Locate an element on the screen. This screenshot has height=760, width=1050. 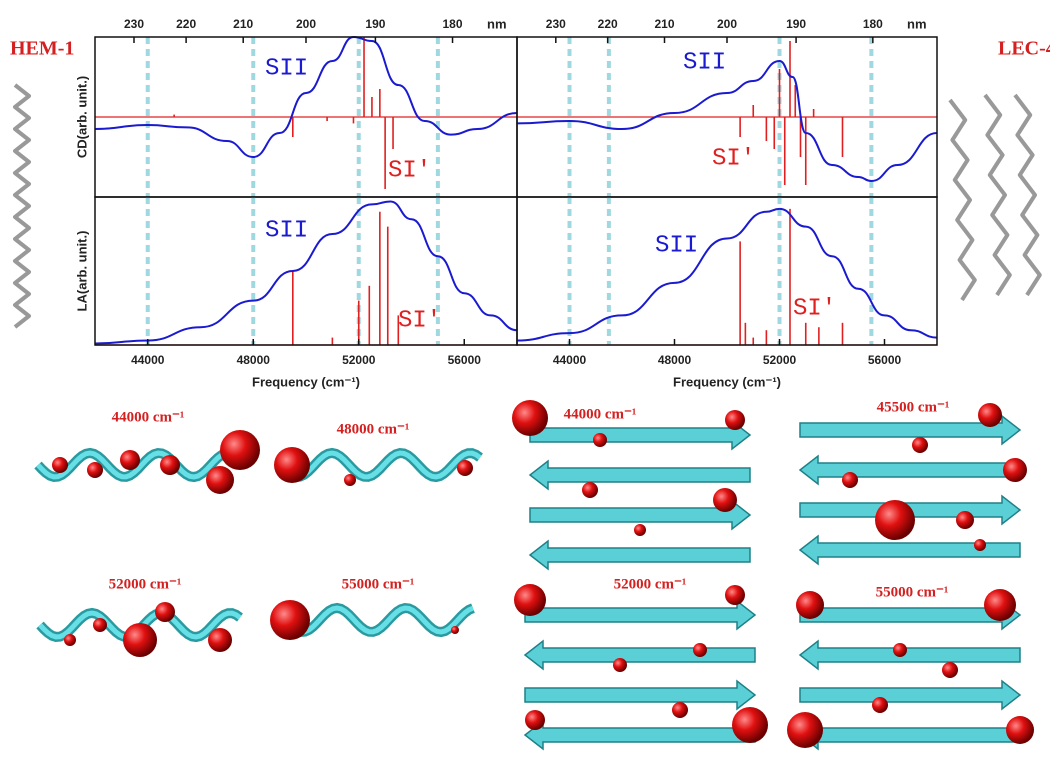
snapshot-label: 48000 cm⁻¹ is located at coordinates (373, 429).